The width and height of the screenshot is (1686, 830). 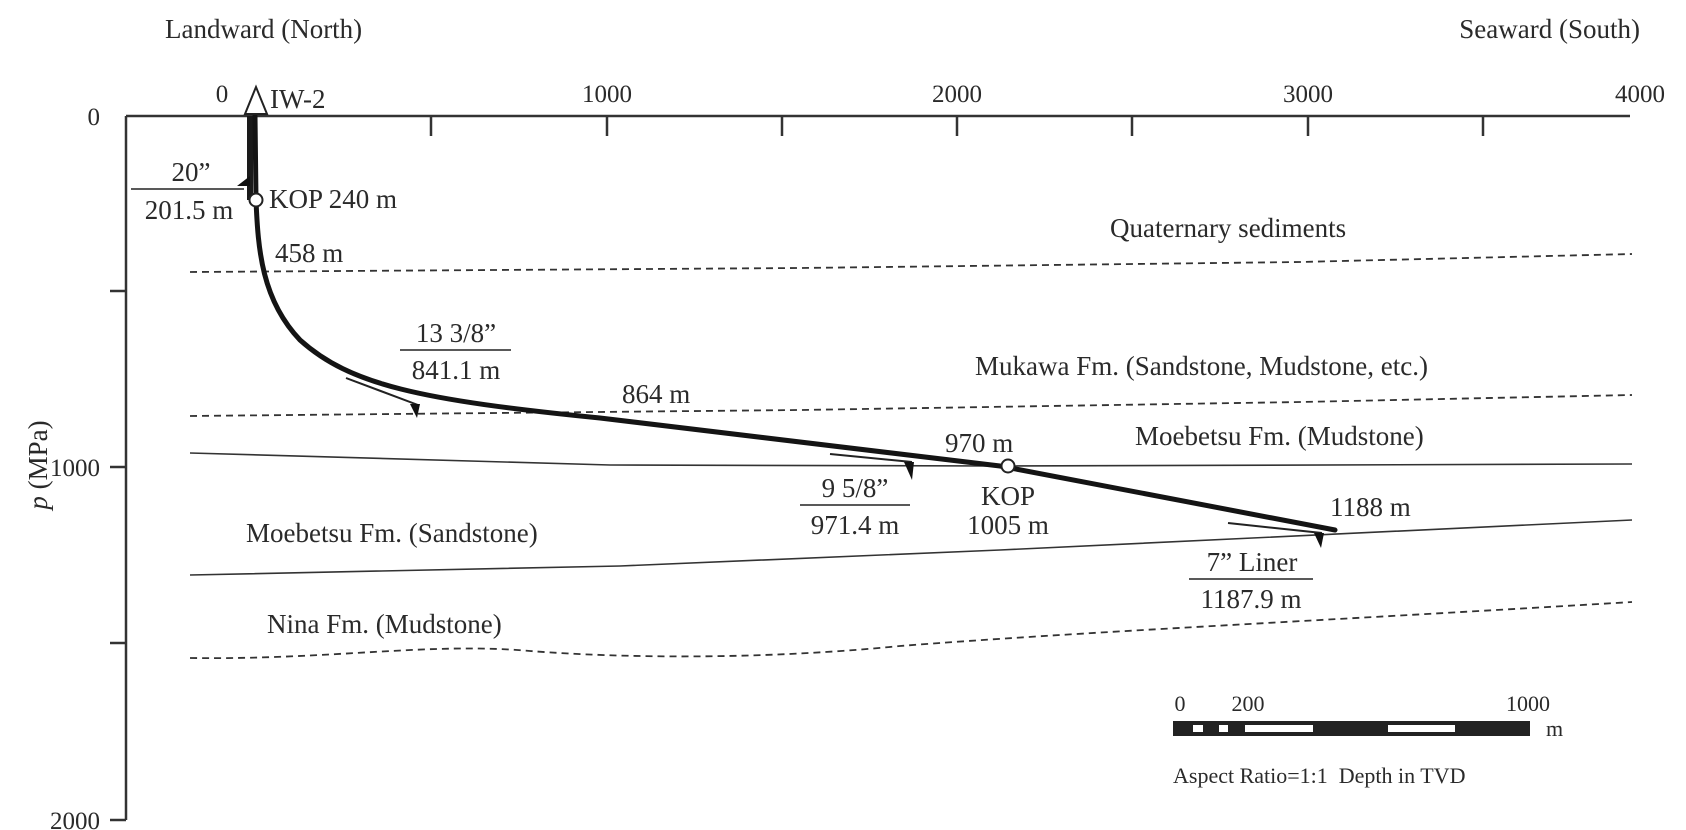 What do you see at coordinates (957, 94) in the screenshot?
I see `x-tick-2000: 2000` at bounding box center [957, 94].